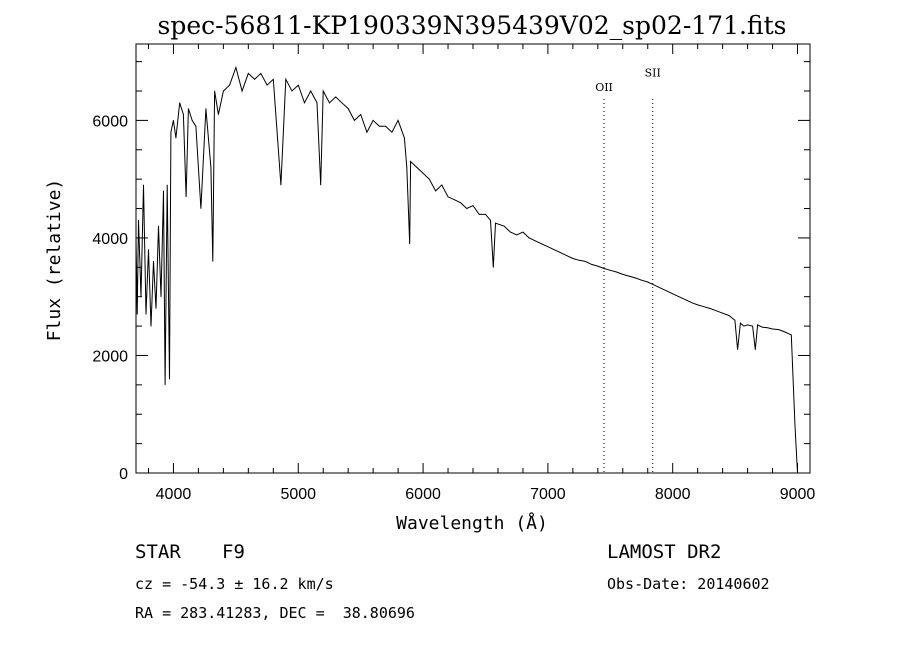 This screenshot has width=900, height=655. What do you see at coordinates (298, 494) in the screenshot?
I see `x-tick-label: 5000` at bounding box center [298, 494].